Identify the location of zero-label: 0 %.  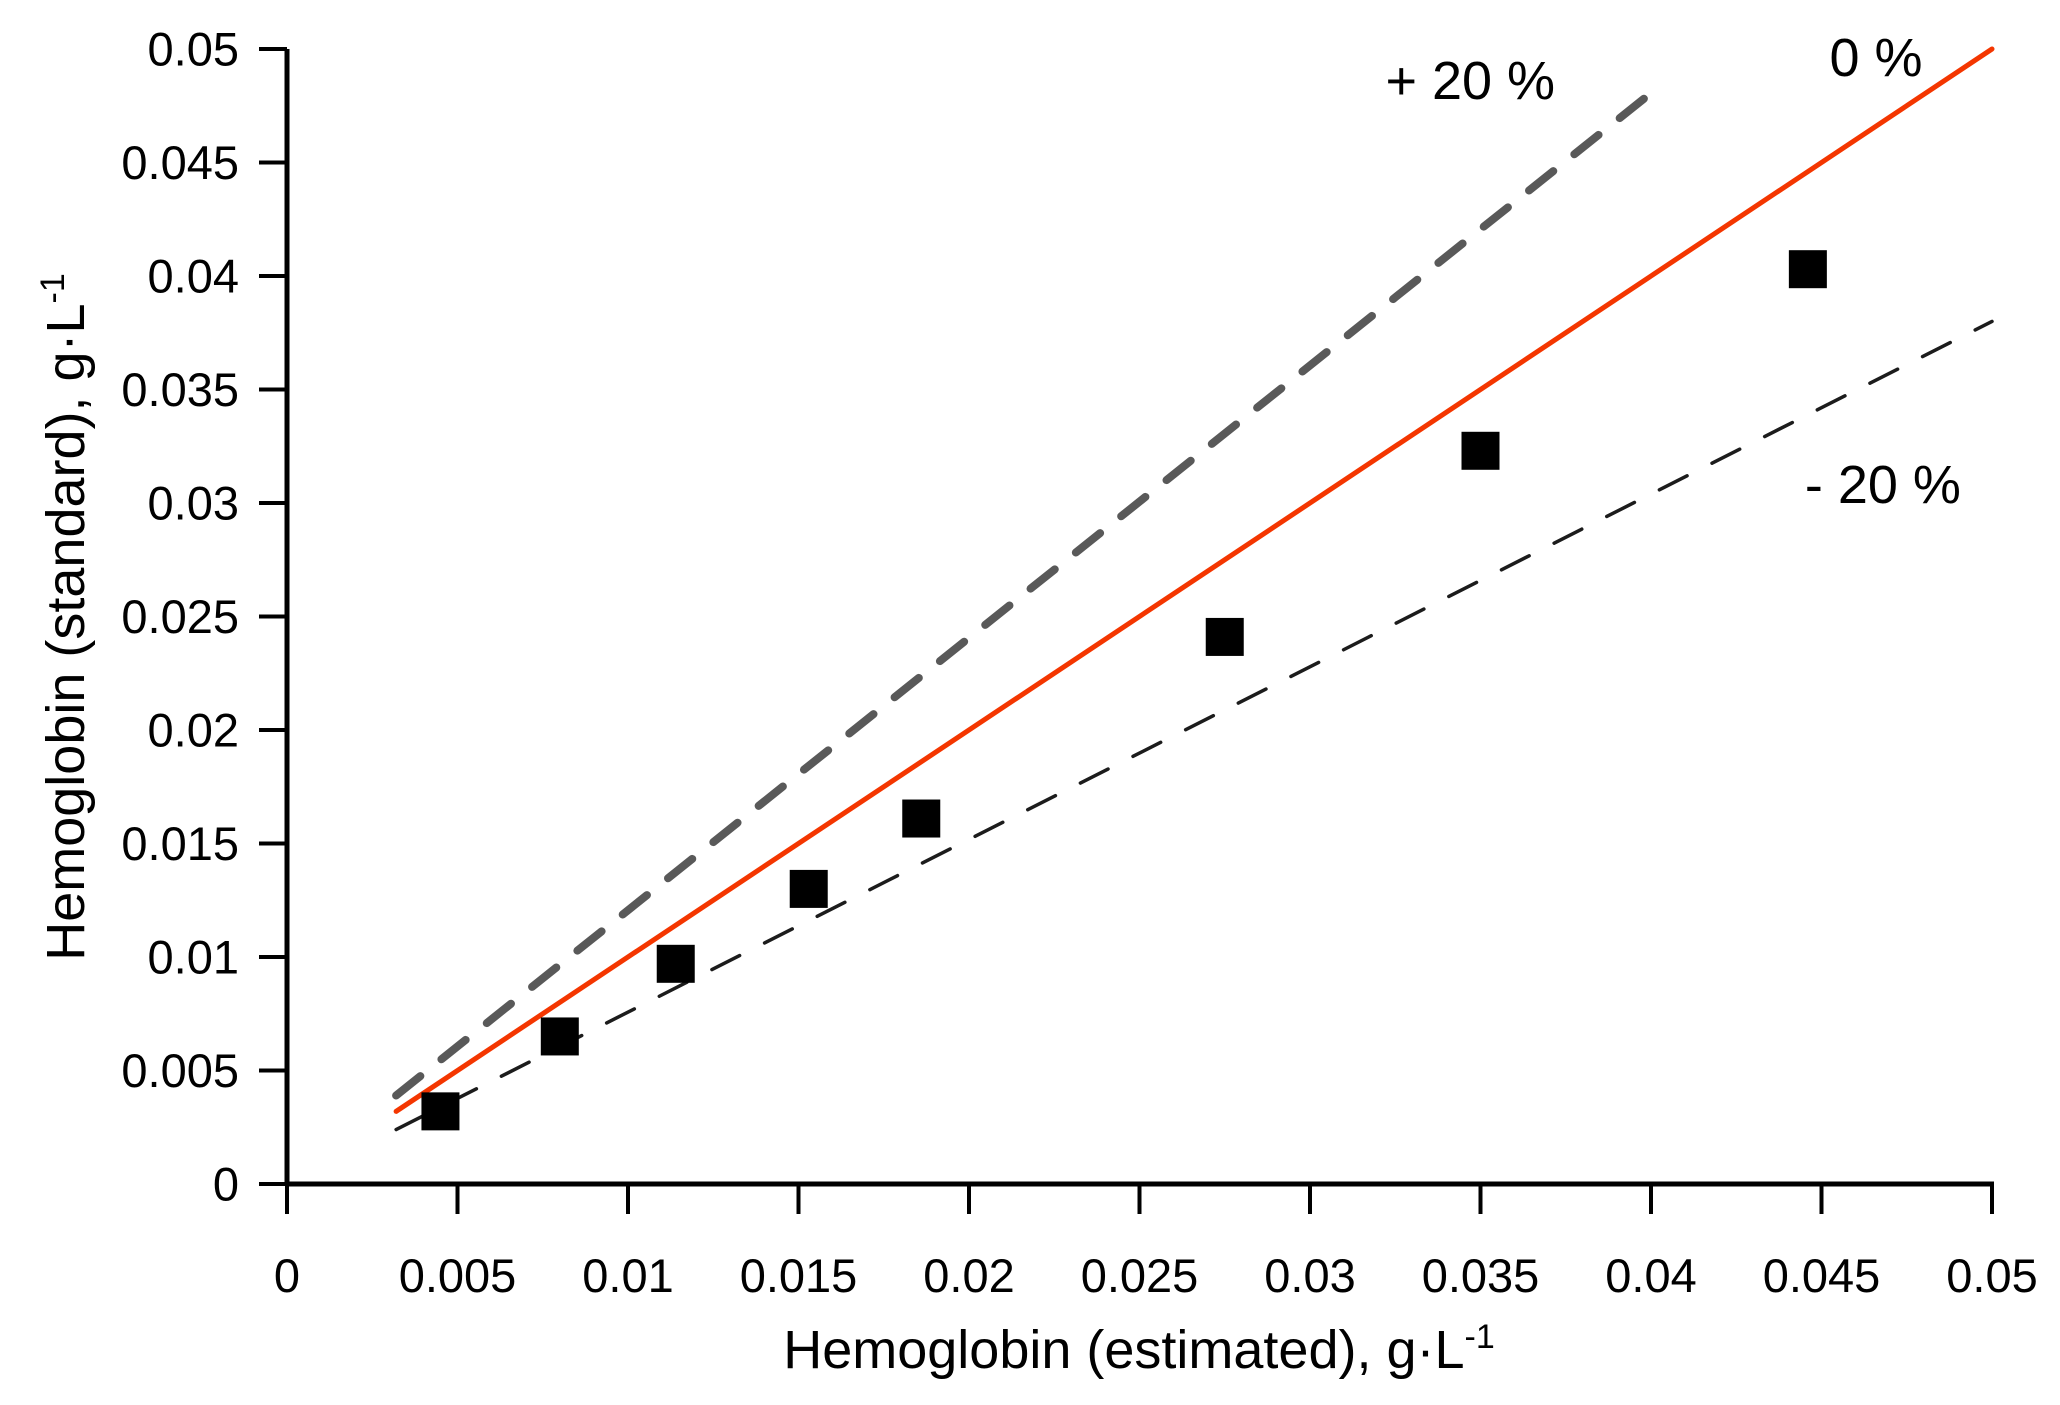
(1876, 58).